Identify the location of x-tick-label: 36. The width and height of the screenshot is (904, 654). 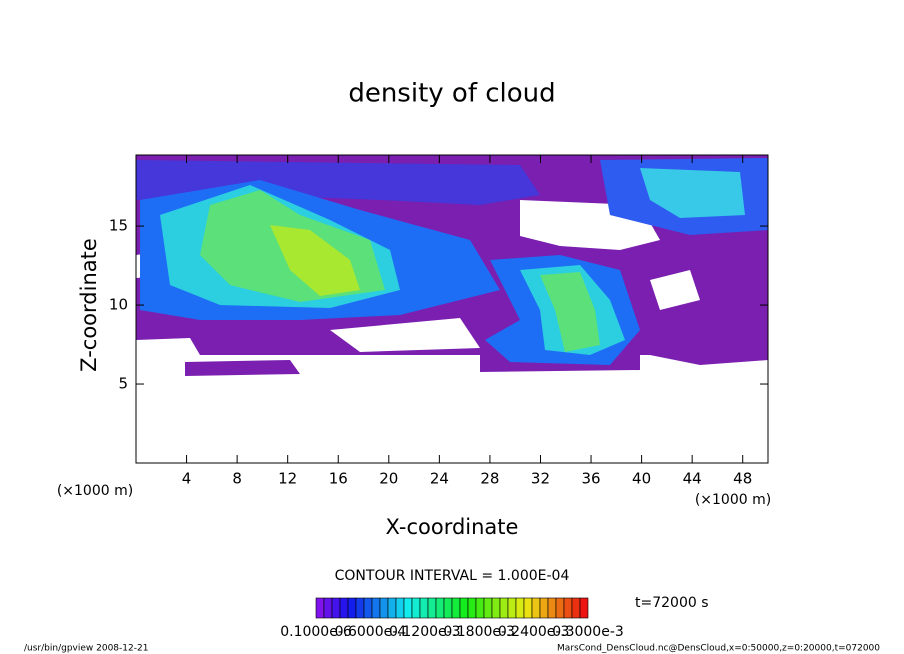
(590, 479).